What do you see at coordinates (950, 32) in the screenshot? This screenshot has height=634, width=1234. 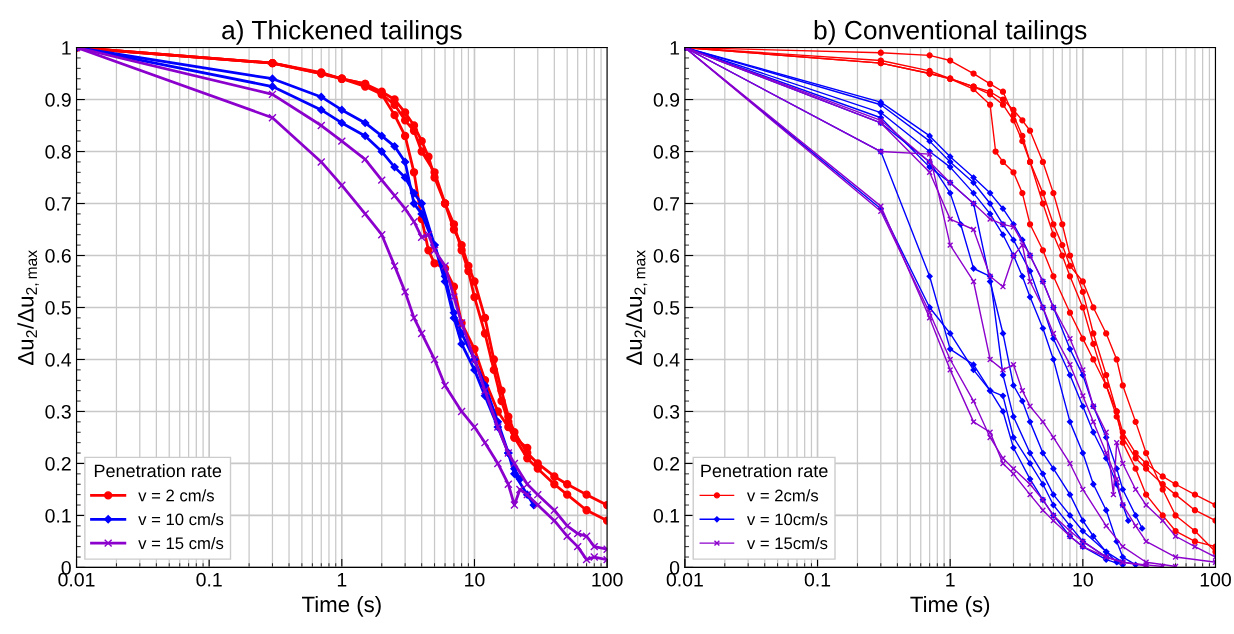 I see `chart-title: b) Conventional tailings` at bounding box center [950, 32].